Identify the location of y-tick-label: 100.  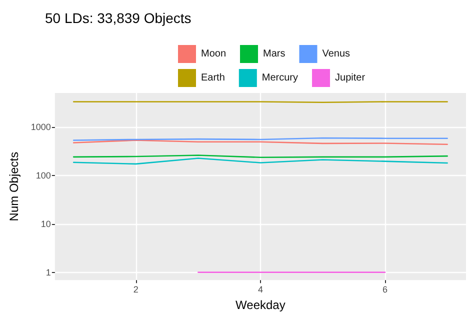
(43, 175).